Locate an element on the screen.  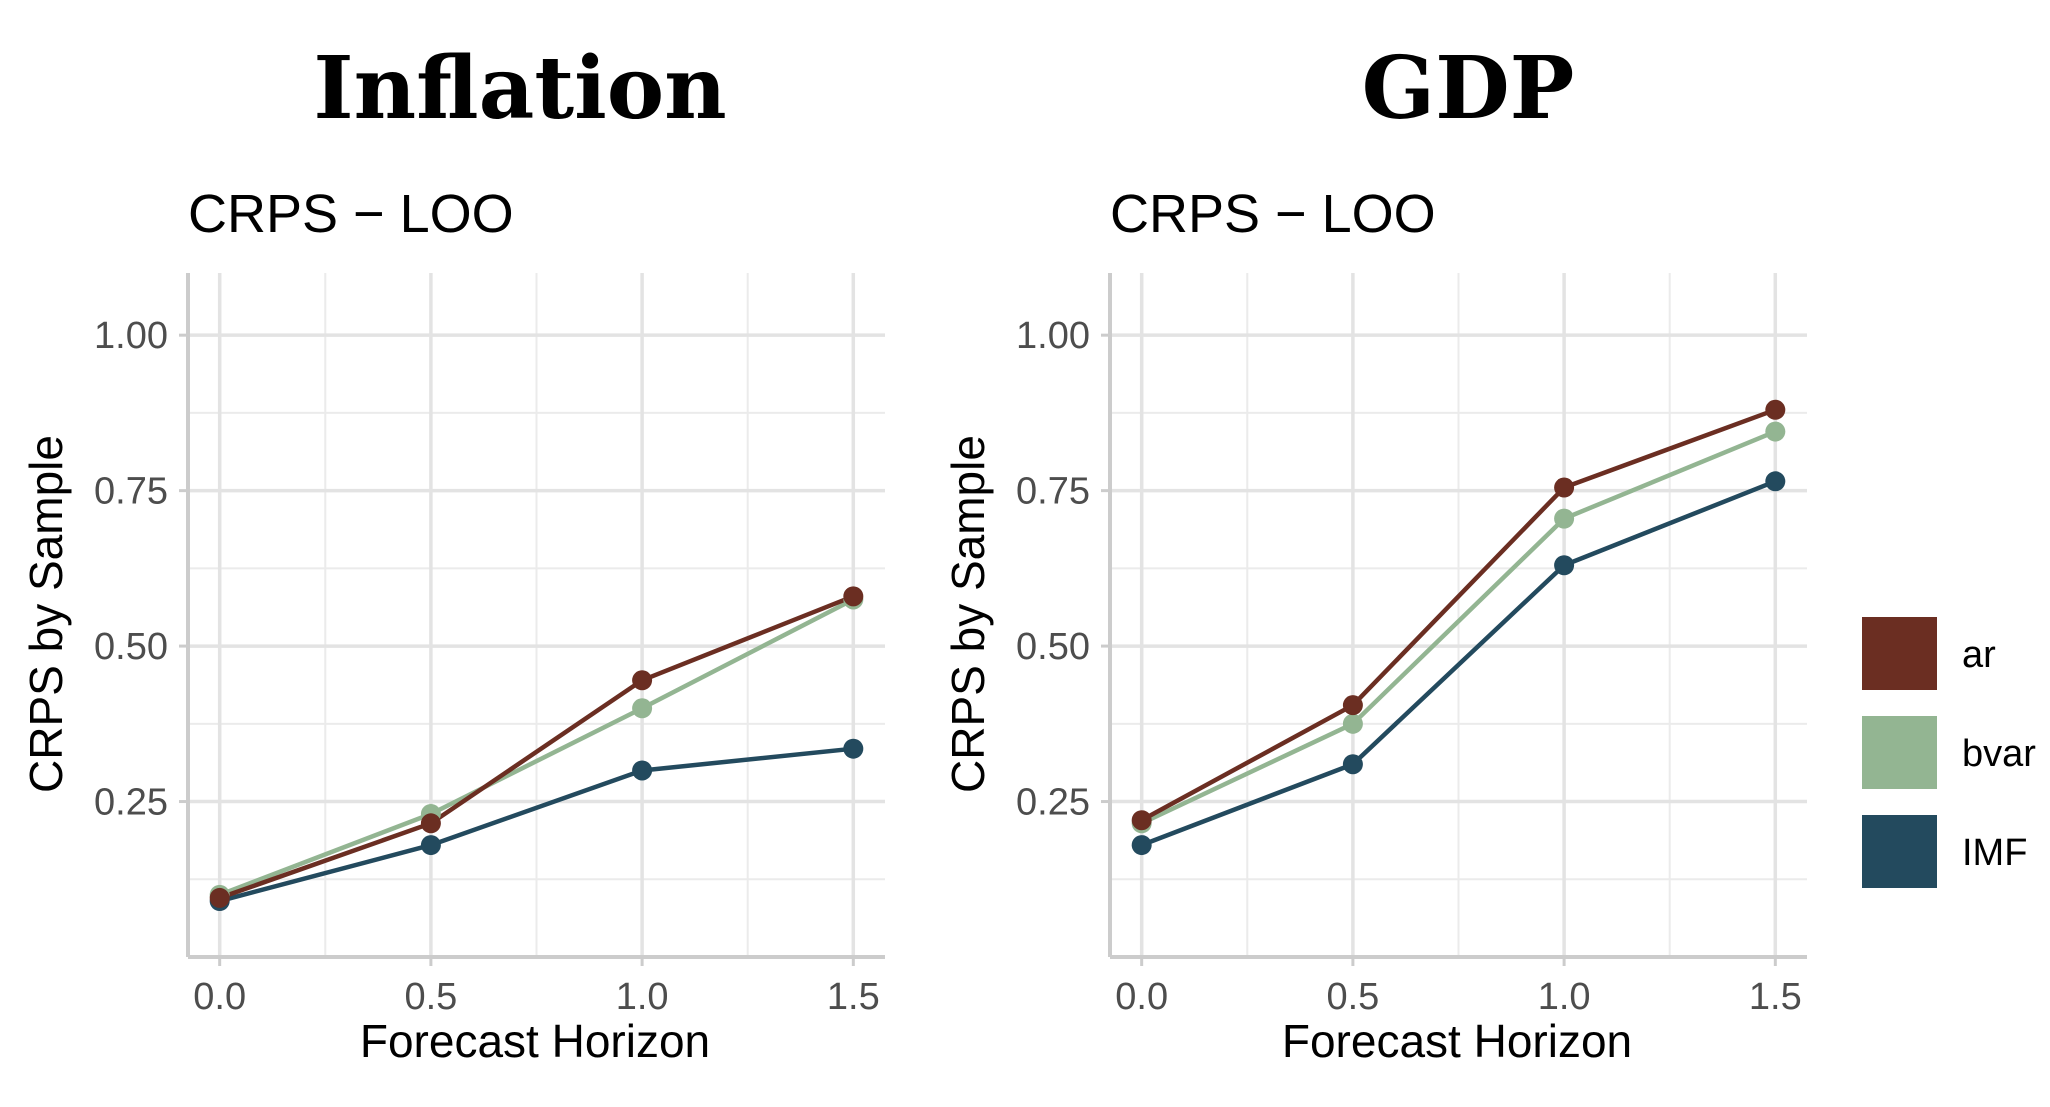
legend-label-imf: IMF is located at coordinates (1994, 853).